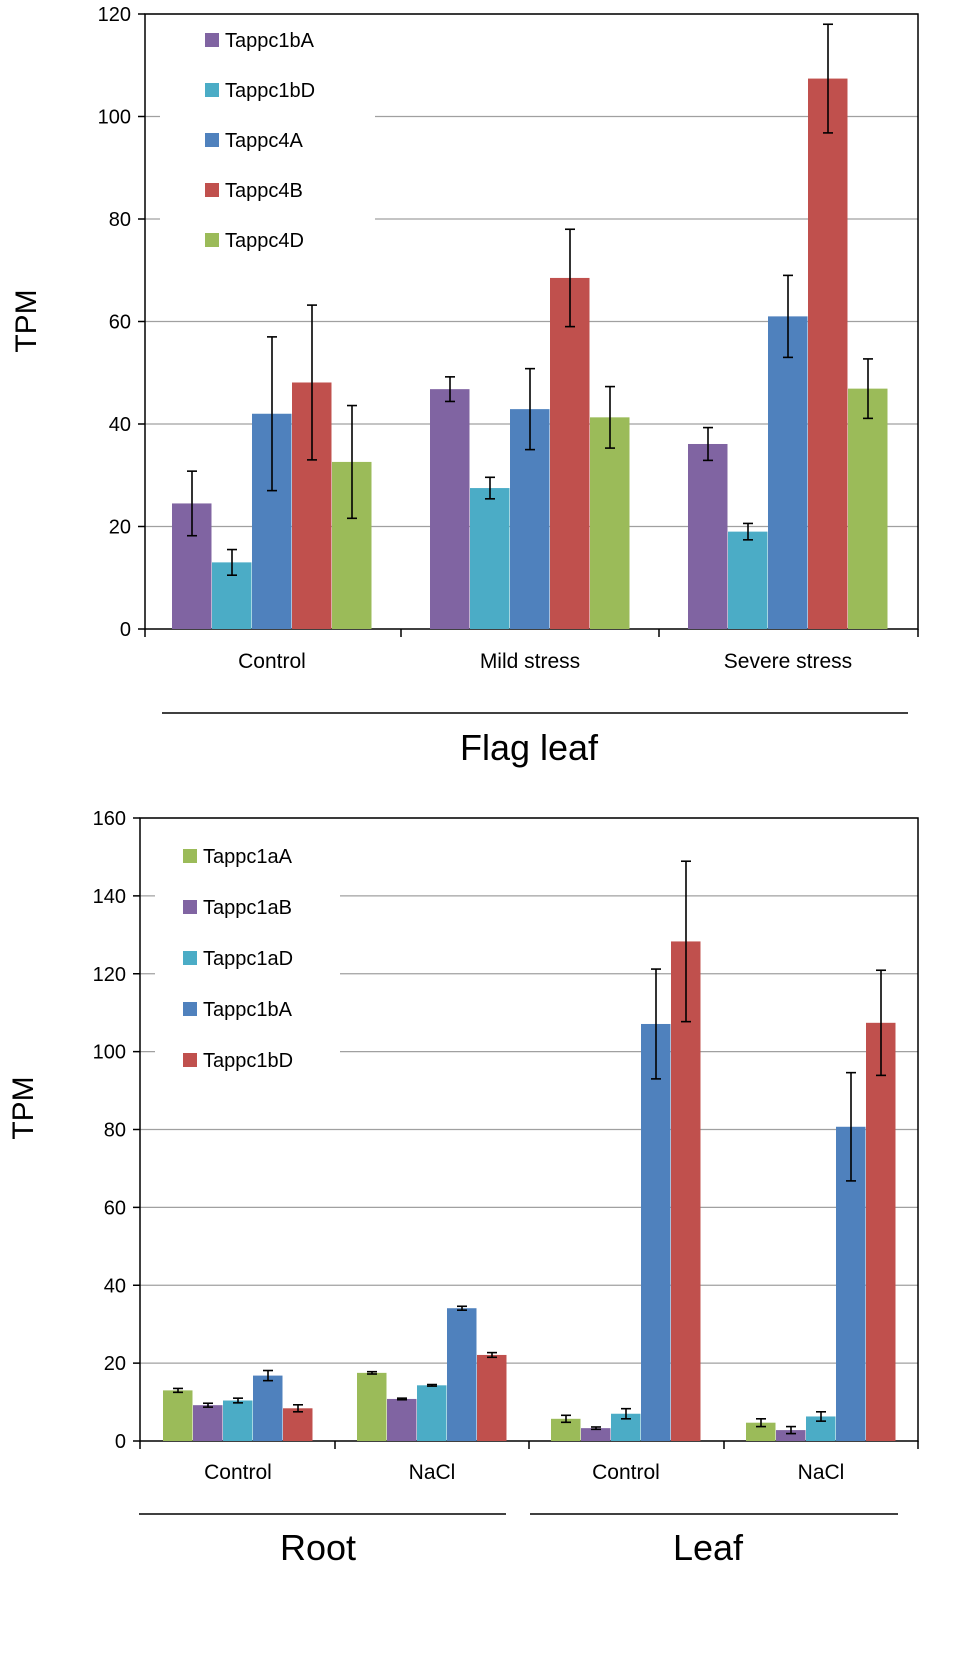 This screenshot has width=980, height=1661. I want to click on group-label: Flag leaf, so click(529, 747).